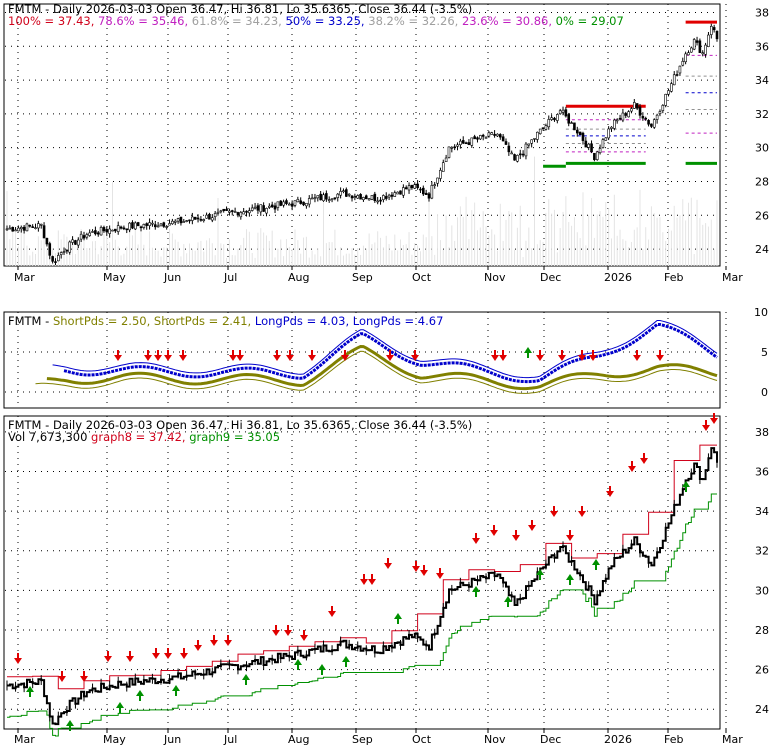 Image resolution: width=780 pixels, height=749 pixels. What do you see at coordinates (762, 114) in the screenshot?
I see `y-tick-label: 32` at bounding box center [762, 114].